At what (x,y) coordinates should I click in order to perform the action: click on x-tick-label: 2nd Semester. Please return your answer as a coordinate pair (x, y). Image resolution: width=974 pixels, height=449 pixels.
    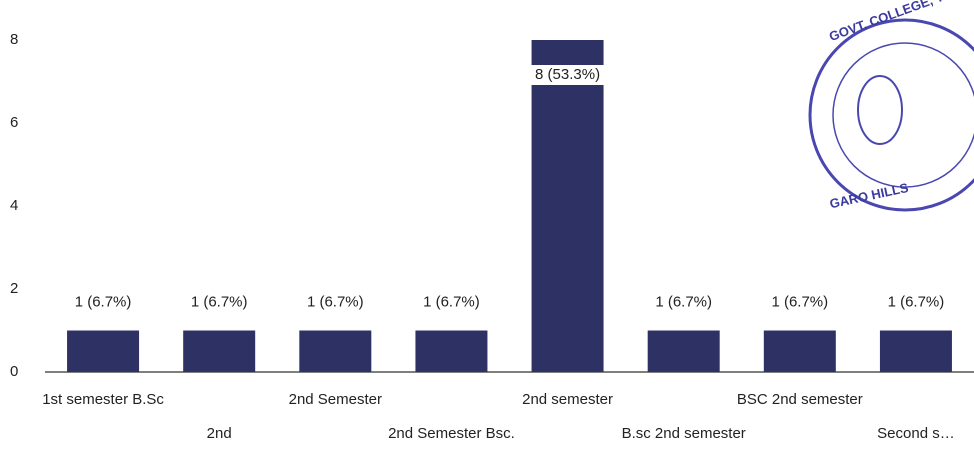
    Looking at the image, I should click on (335, 399).